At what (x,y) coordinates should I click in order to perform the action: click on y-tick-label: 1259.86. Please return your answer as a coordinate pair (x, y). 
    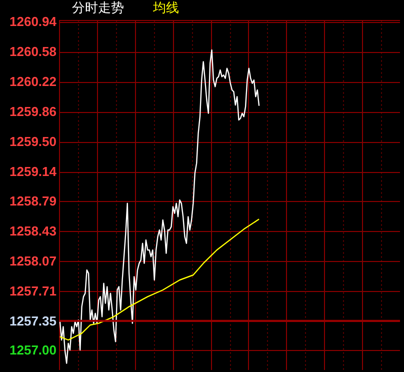
    Looking at the image, I should click on (33, 112).